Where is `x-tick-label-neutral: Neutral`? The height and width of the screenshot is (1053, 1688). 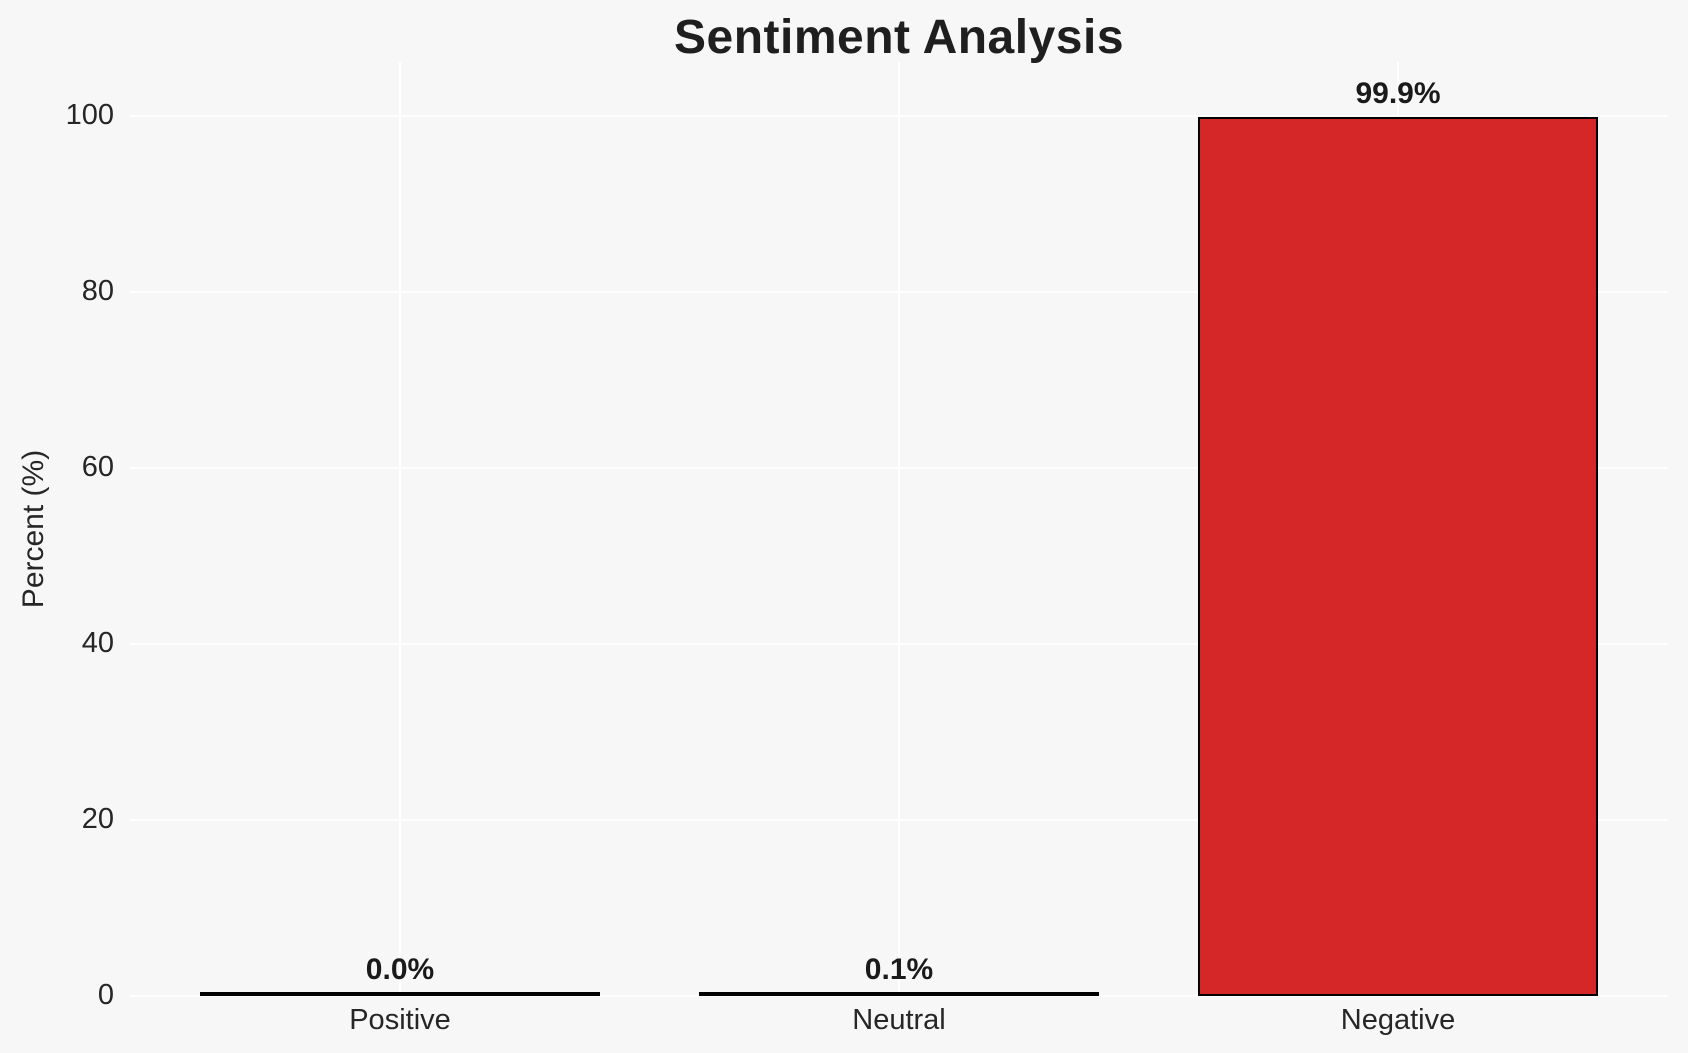
x-tick-label-neutral: Neutral is located at coordinates (899, 1020).